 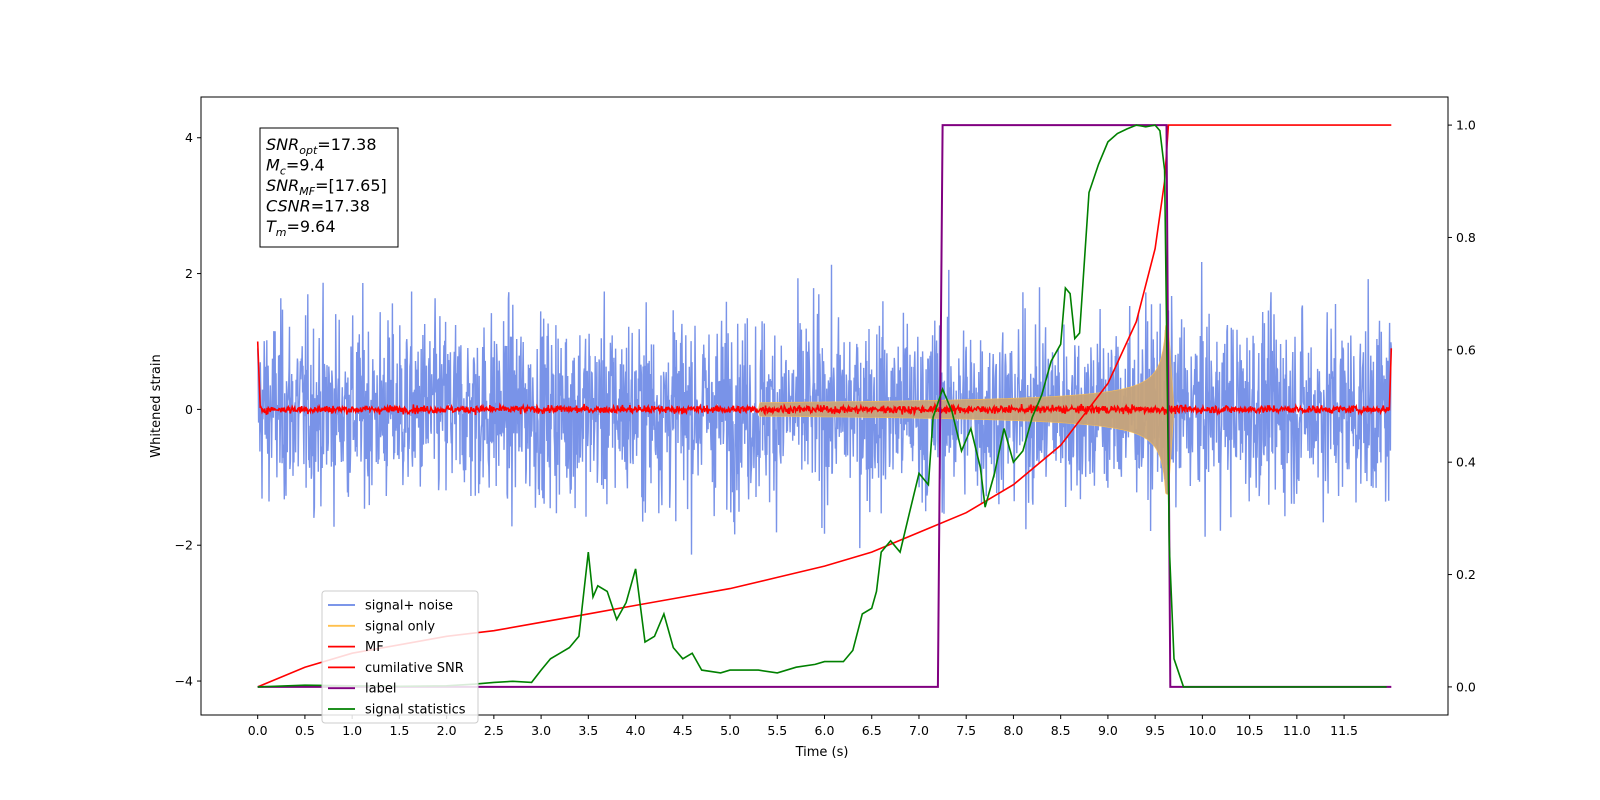 I want to click on series-mf, so click(x=824, y=379).